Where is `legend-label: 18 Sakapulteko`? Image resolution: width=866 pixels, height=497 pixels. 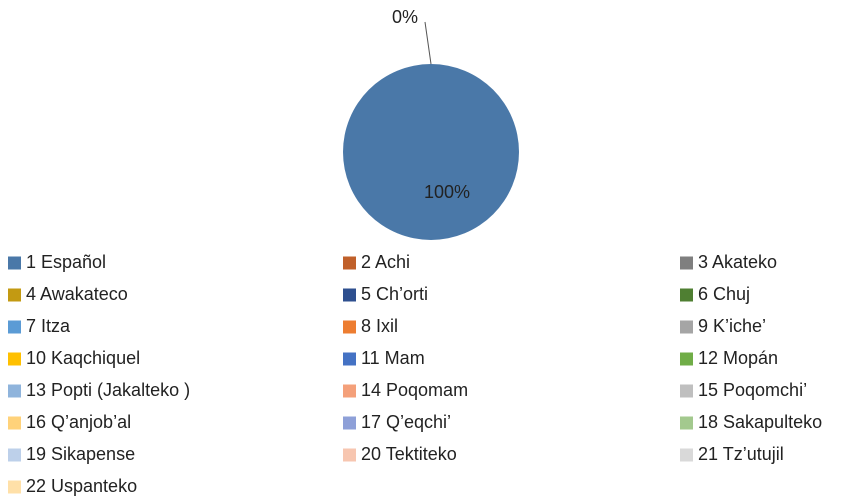 legend-label: 18 Sakapulteko is located at coordinates (760, 422).